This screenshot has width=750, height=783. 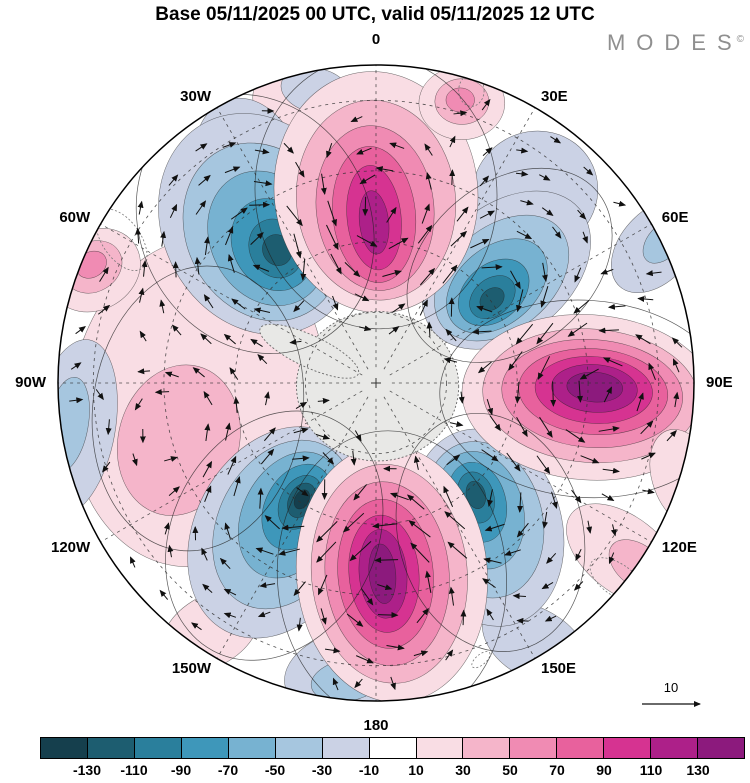 I want to click on colorbar-tick-label: 130, so click(x=698, y=770).